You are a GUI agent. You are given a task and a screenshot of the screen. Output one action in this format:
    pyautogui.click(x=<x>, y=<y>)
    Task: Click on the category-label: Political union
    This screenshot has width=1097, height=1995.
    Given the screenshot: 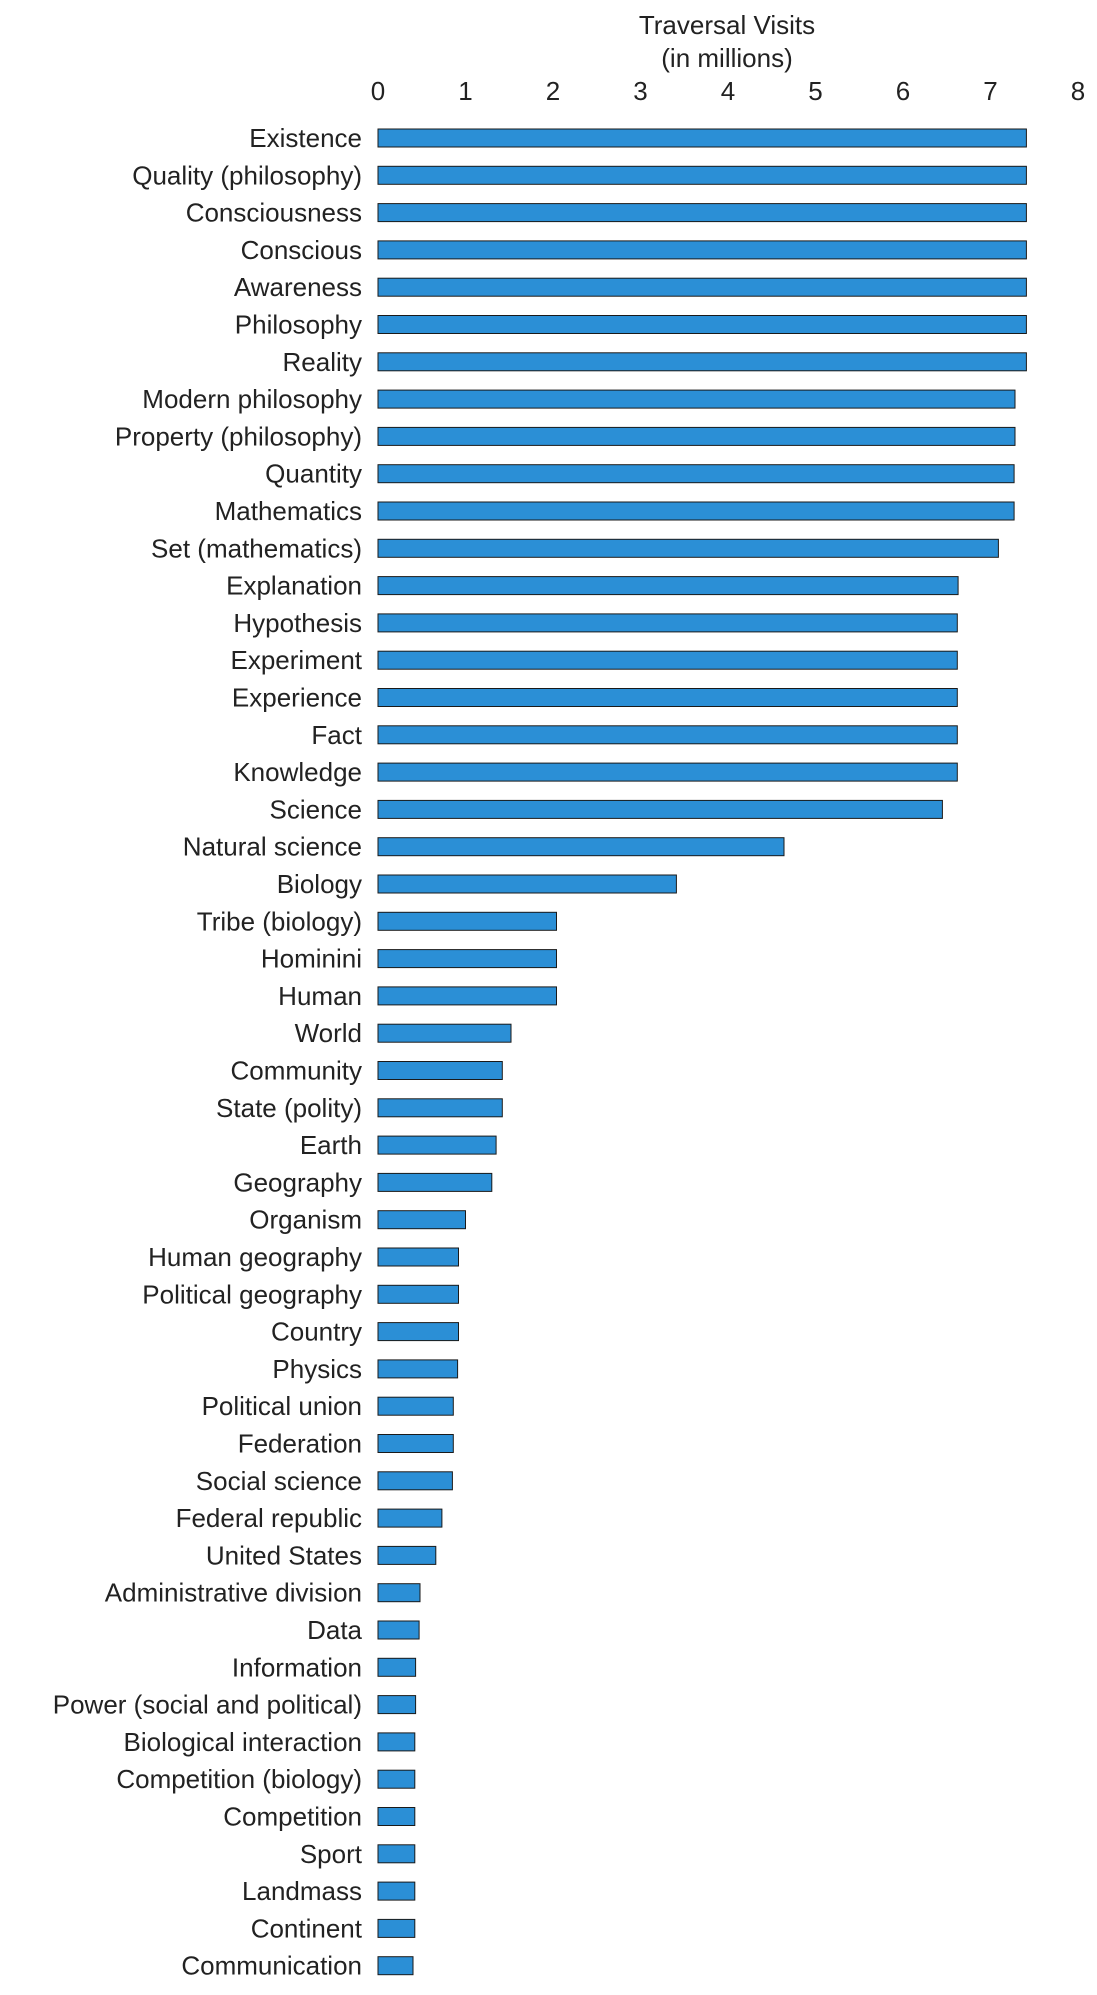 What is the action you would take?
    pyautogui.click(x=282, y=1406)
    